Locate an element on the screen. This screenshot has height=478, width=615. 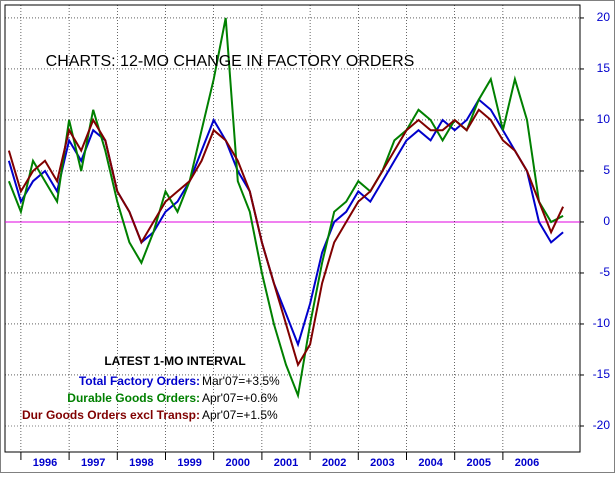
y-tick-label: -20 is located at coordinates (602, 425).